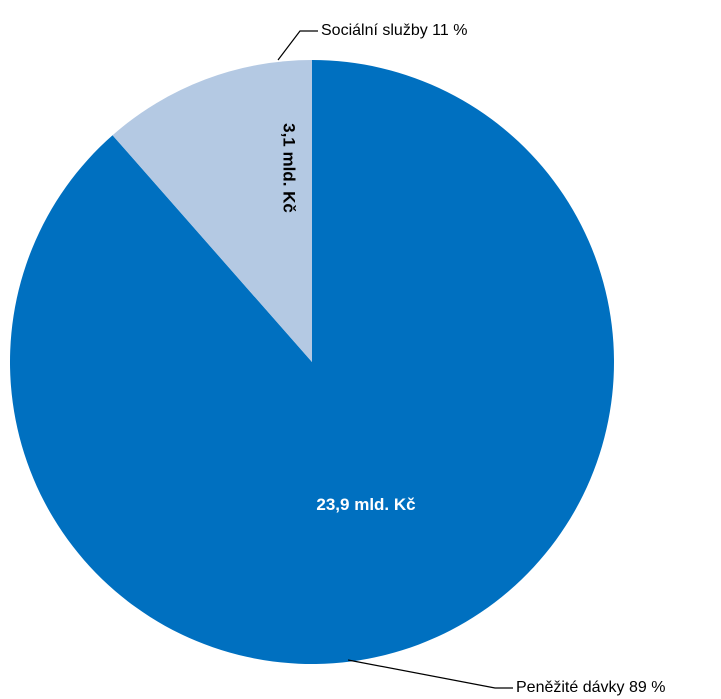 Image resolution: width=721 pixels, height=699 pixels. What do you see at coordinates (590, 687) in the screenshot?
I see `callout-label-penezite-davky: Peněžité dávky 89 %` at bounding box center [590, 687].